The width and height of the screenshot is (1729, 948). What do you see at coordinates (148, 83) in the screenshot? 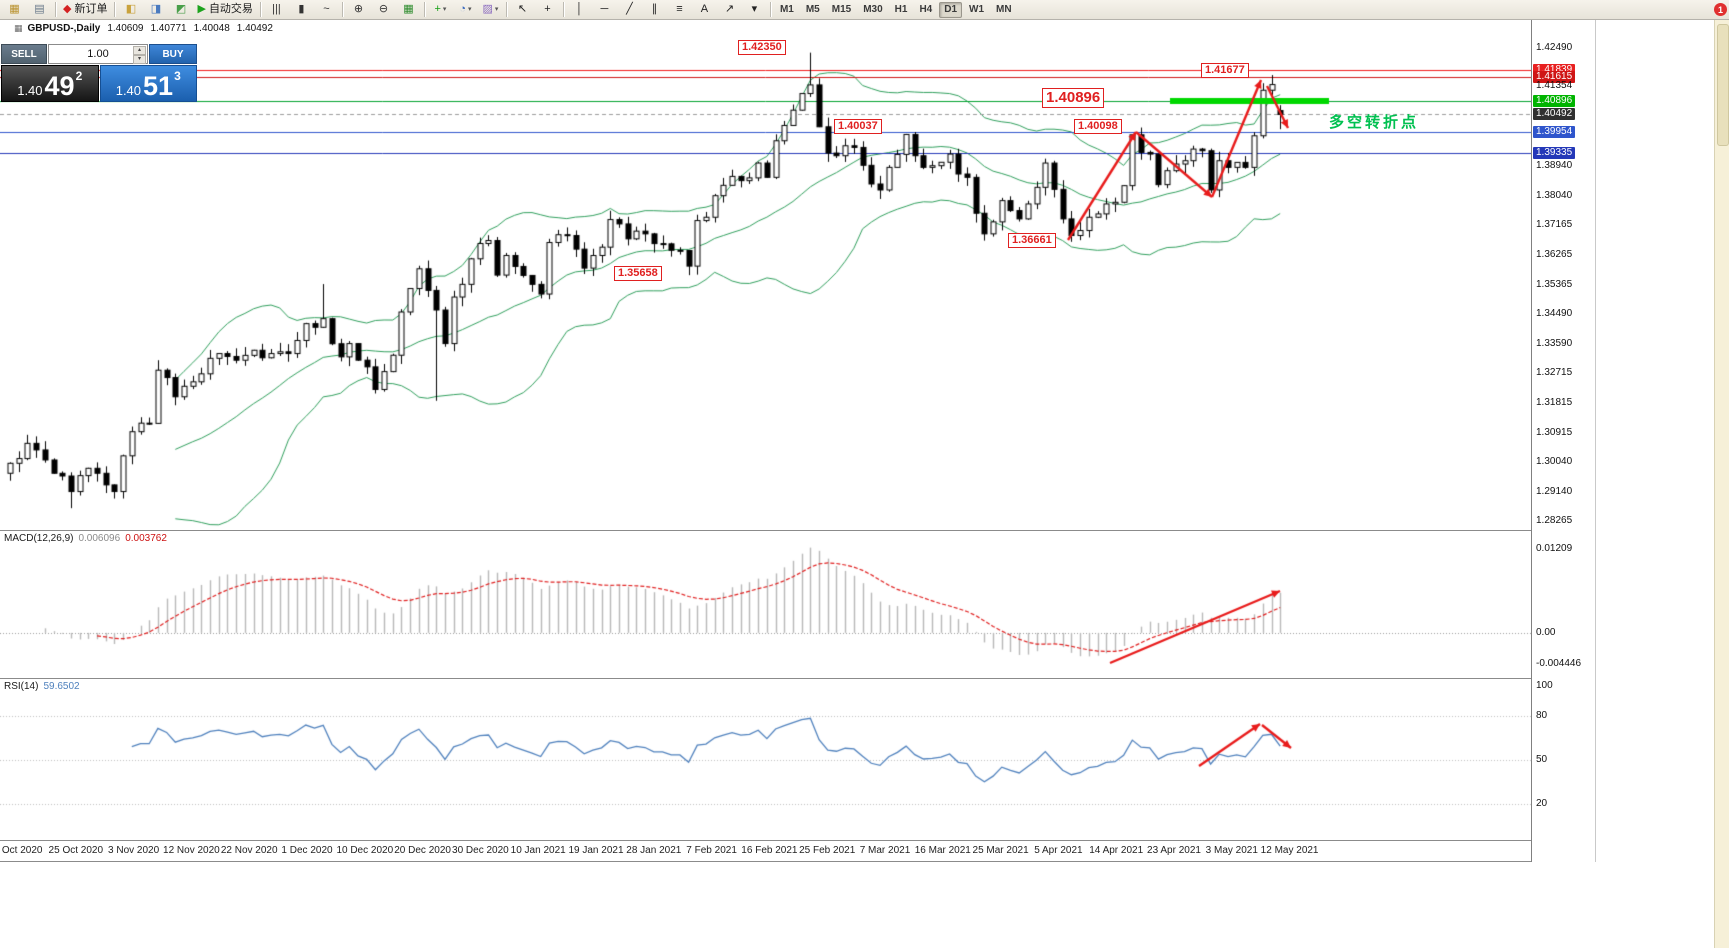
I see `buy-price-display: 1.40 51 3` at bounding box center [148, 83].